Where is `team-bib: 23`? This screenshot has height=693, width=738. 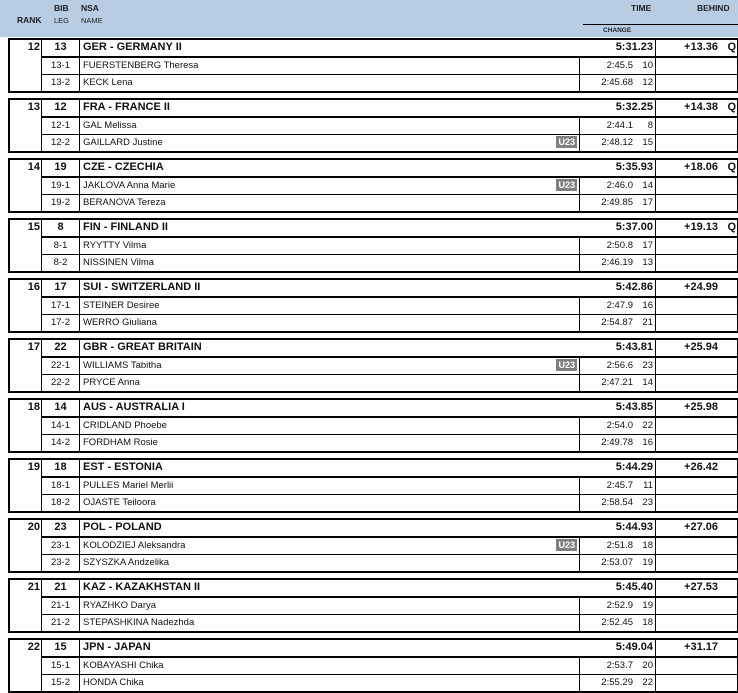 team-bib: 23 is located at coordinates (60, 527).